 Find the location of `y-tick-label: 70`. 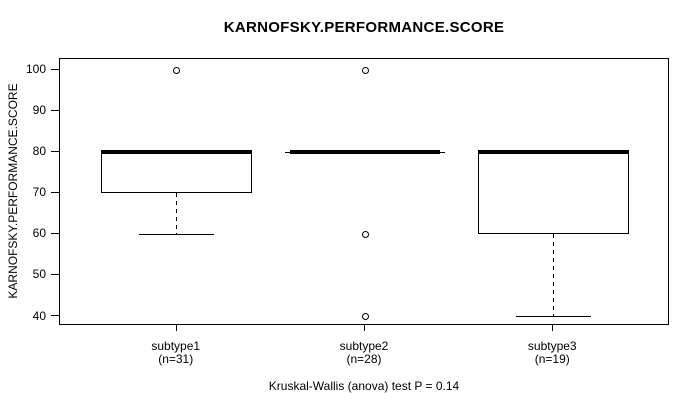

y-tick-label: 70 is located at coordinates (39, 192).